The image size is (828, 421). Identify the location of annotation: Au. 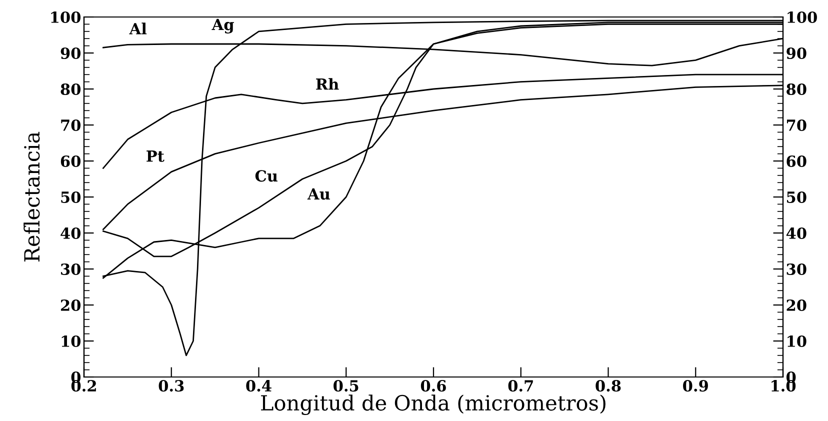
(318, 194).